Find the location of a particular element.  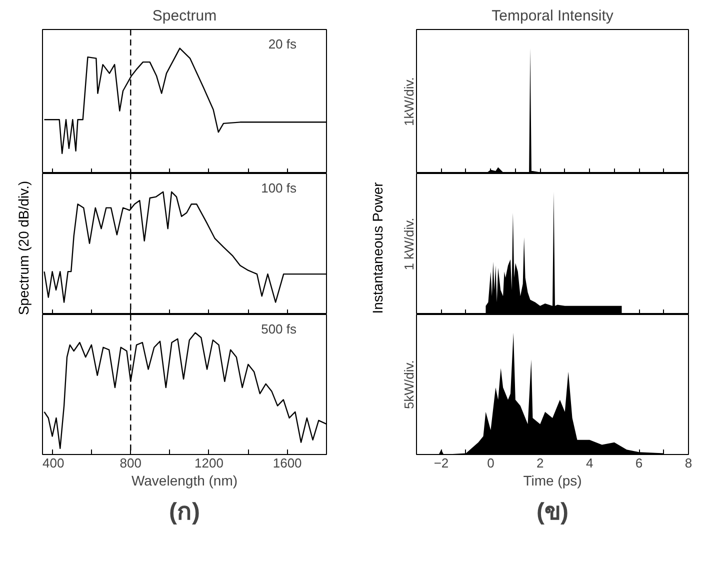

annotation: 100 fs is located at coordinates (279, 188).